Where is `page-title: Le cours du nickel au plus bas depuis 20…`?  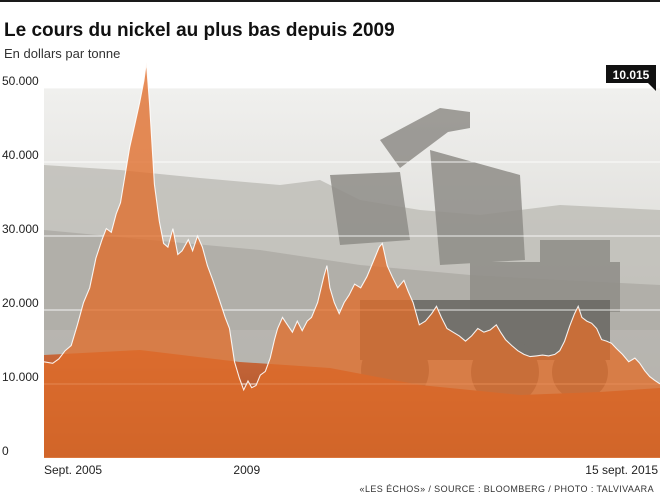
page-title: Le cours du nickel au plus bas depuis 20… is located at coordinates (199, 30).